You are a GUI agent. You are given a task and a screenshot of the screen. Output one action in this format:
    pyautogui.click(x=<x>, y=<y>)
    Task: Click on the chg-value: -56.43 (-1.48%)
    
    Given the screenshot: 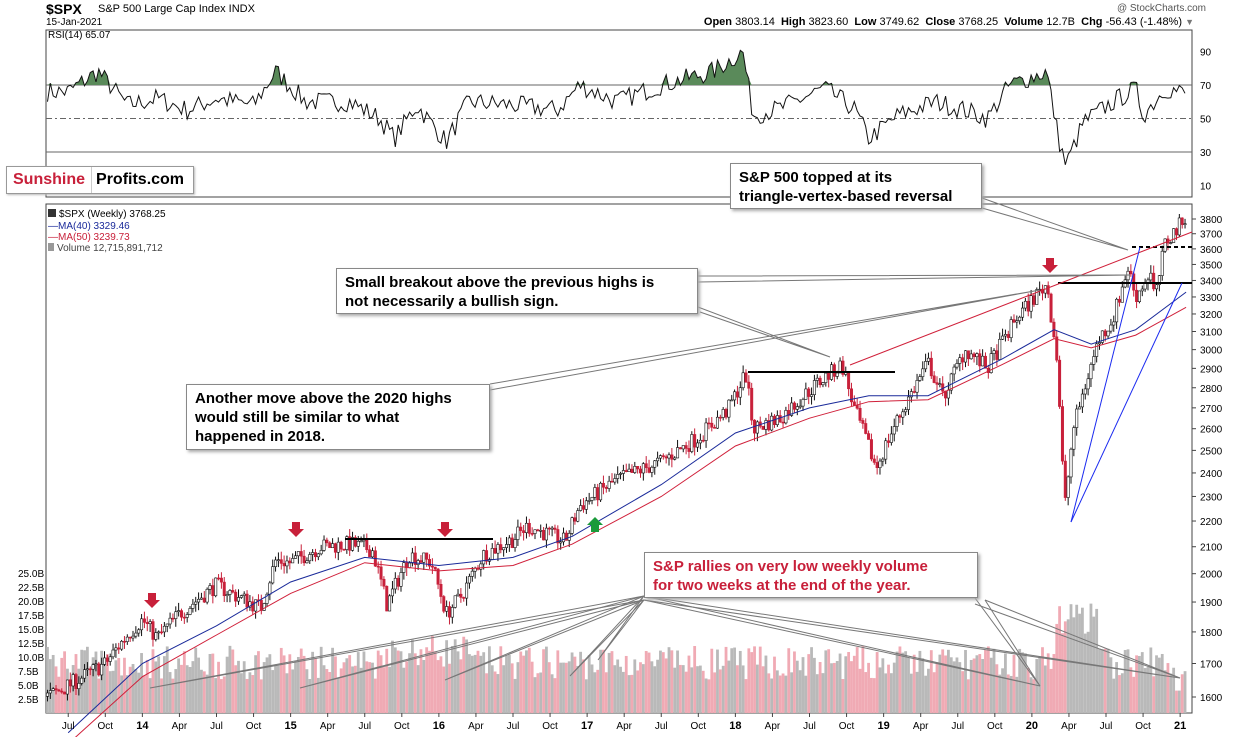 What is the action you would take?
    pyautogui.click(x=1144, y=22)
    